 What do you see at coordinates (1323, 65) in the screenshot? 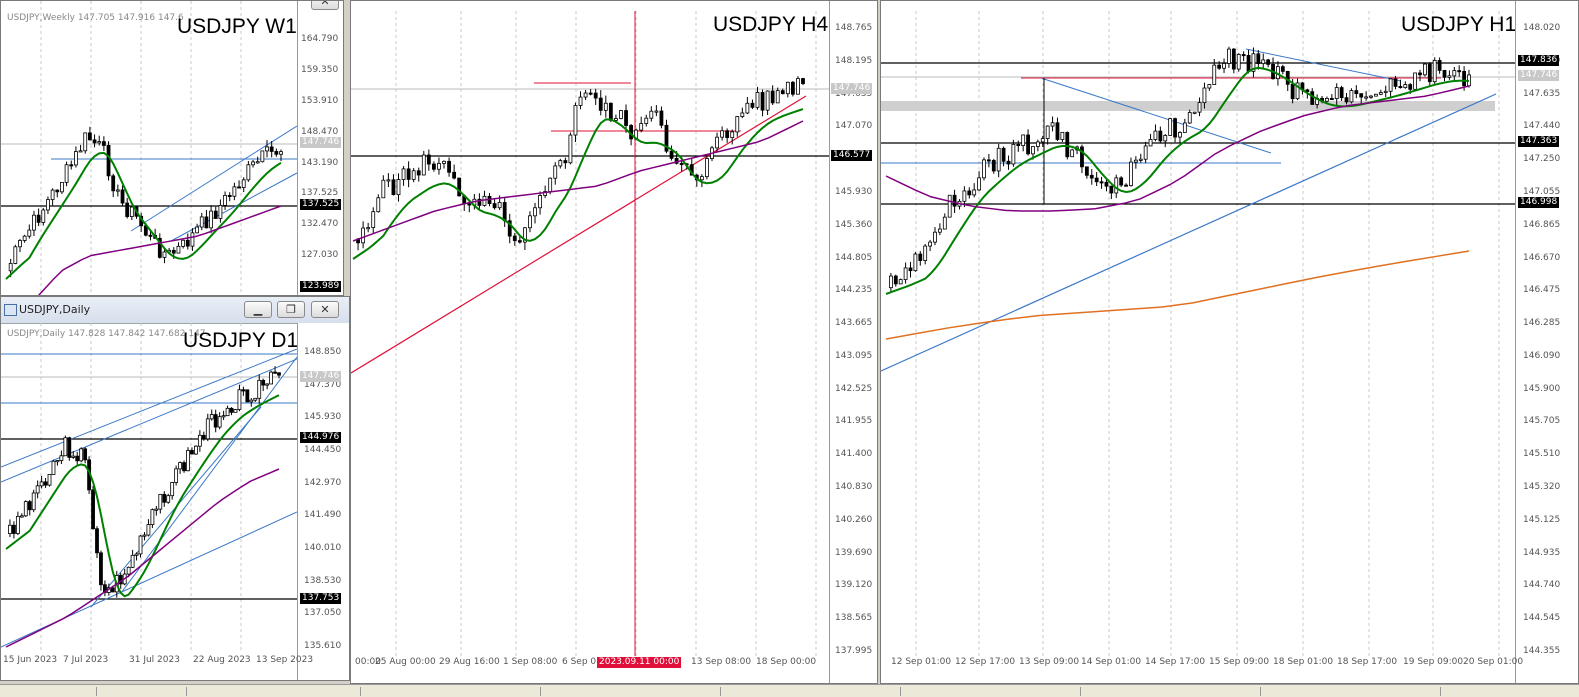
I see `falling-trend-line` at bounding box center [1323, 65].